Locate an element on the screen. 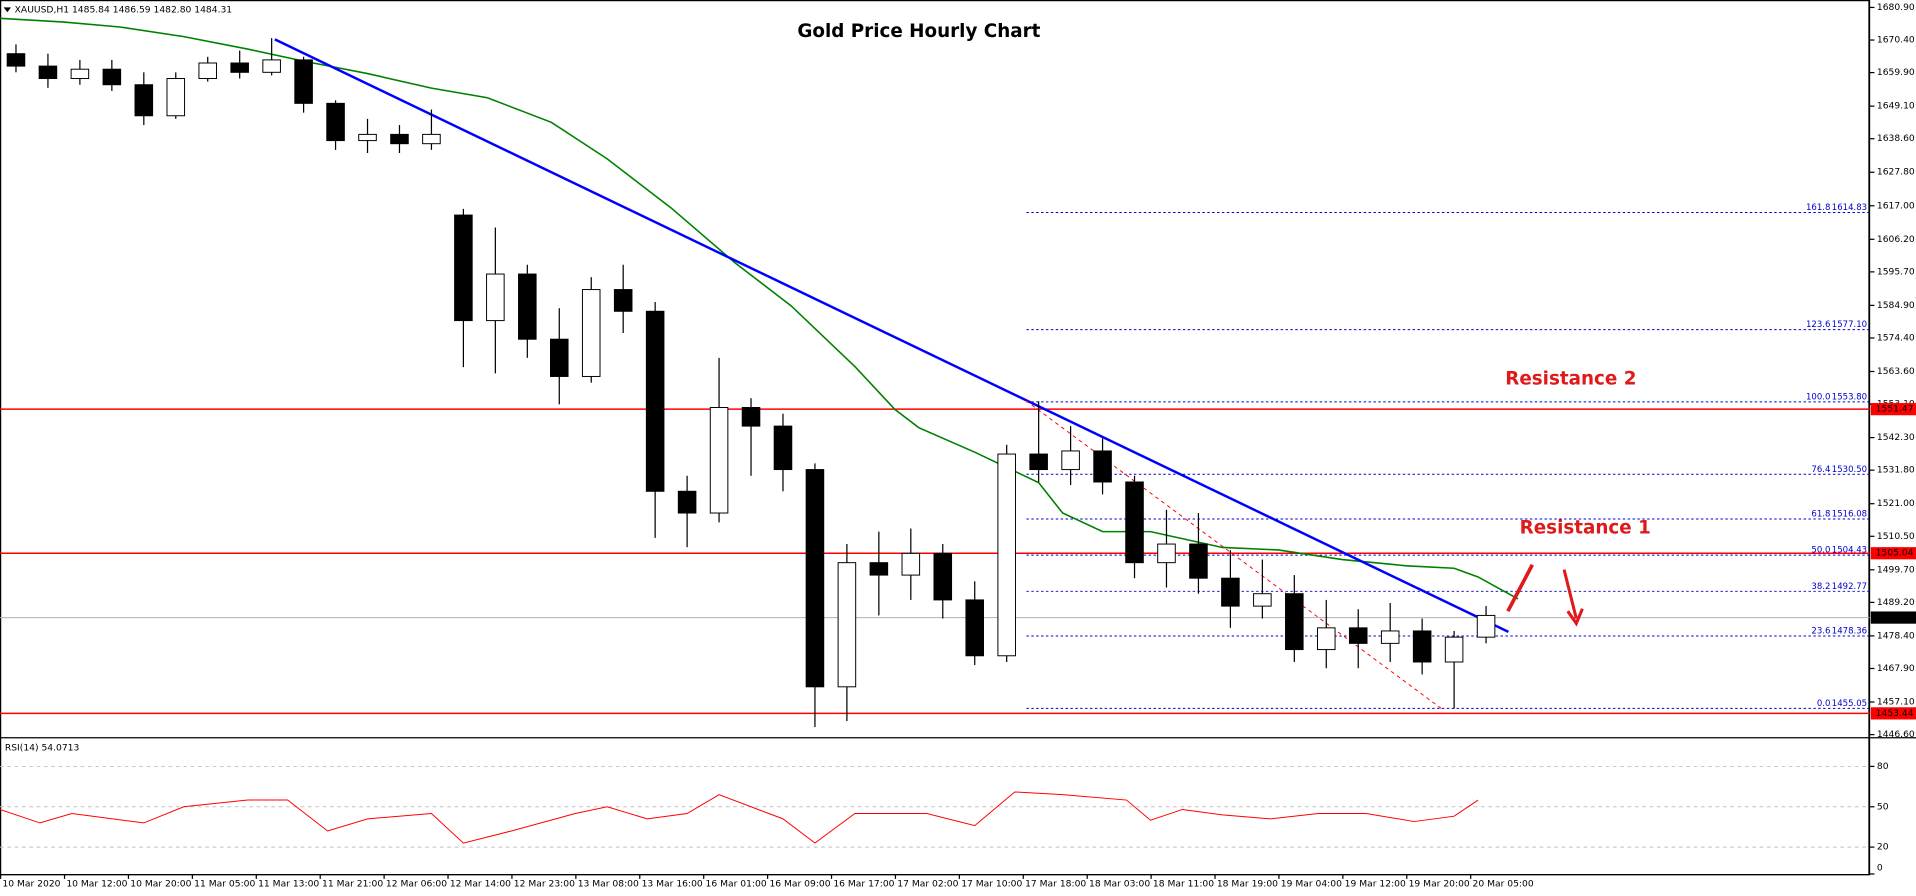 This screenshot has height=896, width=1916. y-tick-label: 1584.90 is located at coordinates (1896, 305).